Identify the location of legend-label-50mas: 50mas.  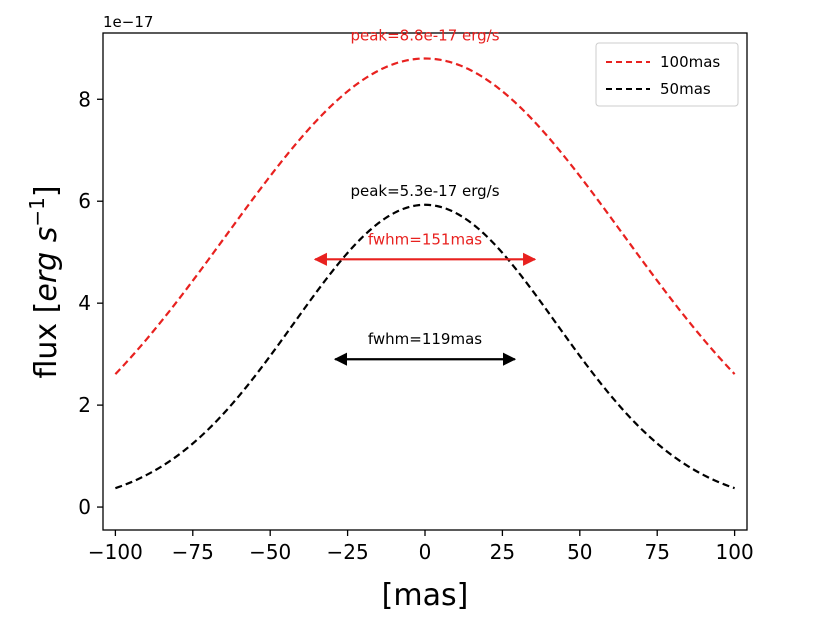
(685, 89).